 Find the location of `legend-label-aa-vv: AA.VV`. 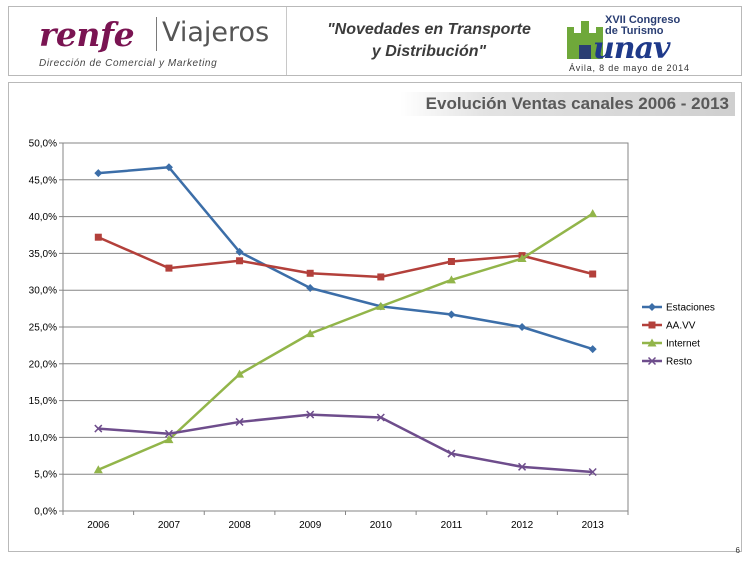

legend-label-aa-vv: AA.VV is located at coordinates (681, 326).